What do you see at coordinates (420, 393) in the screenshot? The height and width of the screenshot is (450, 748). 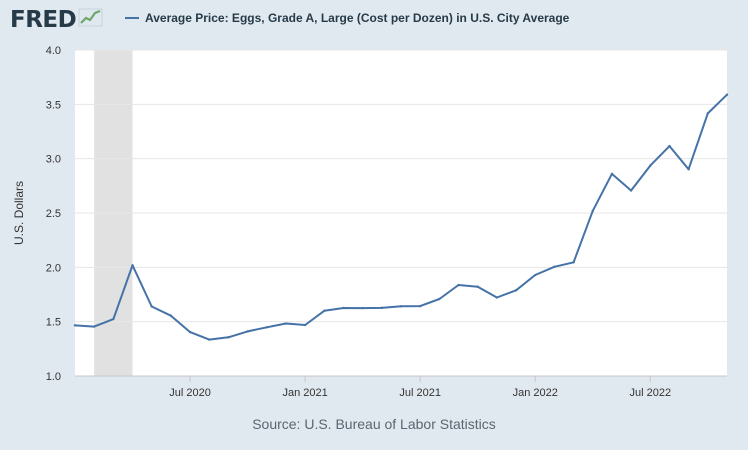 I see `x-tick-label: Jul 2021` at bounding box center [420, 393].